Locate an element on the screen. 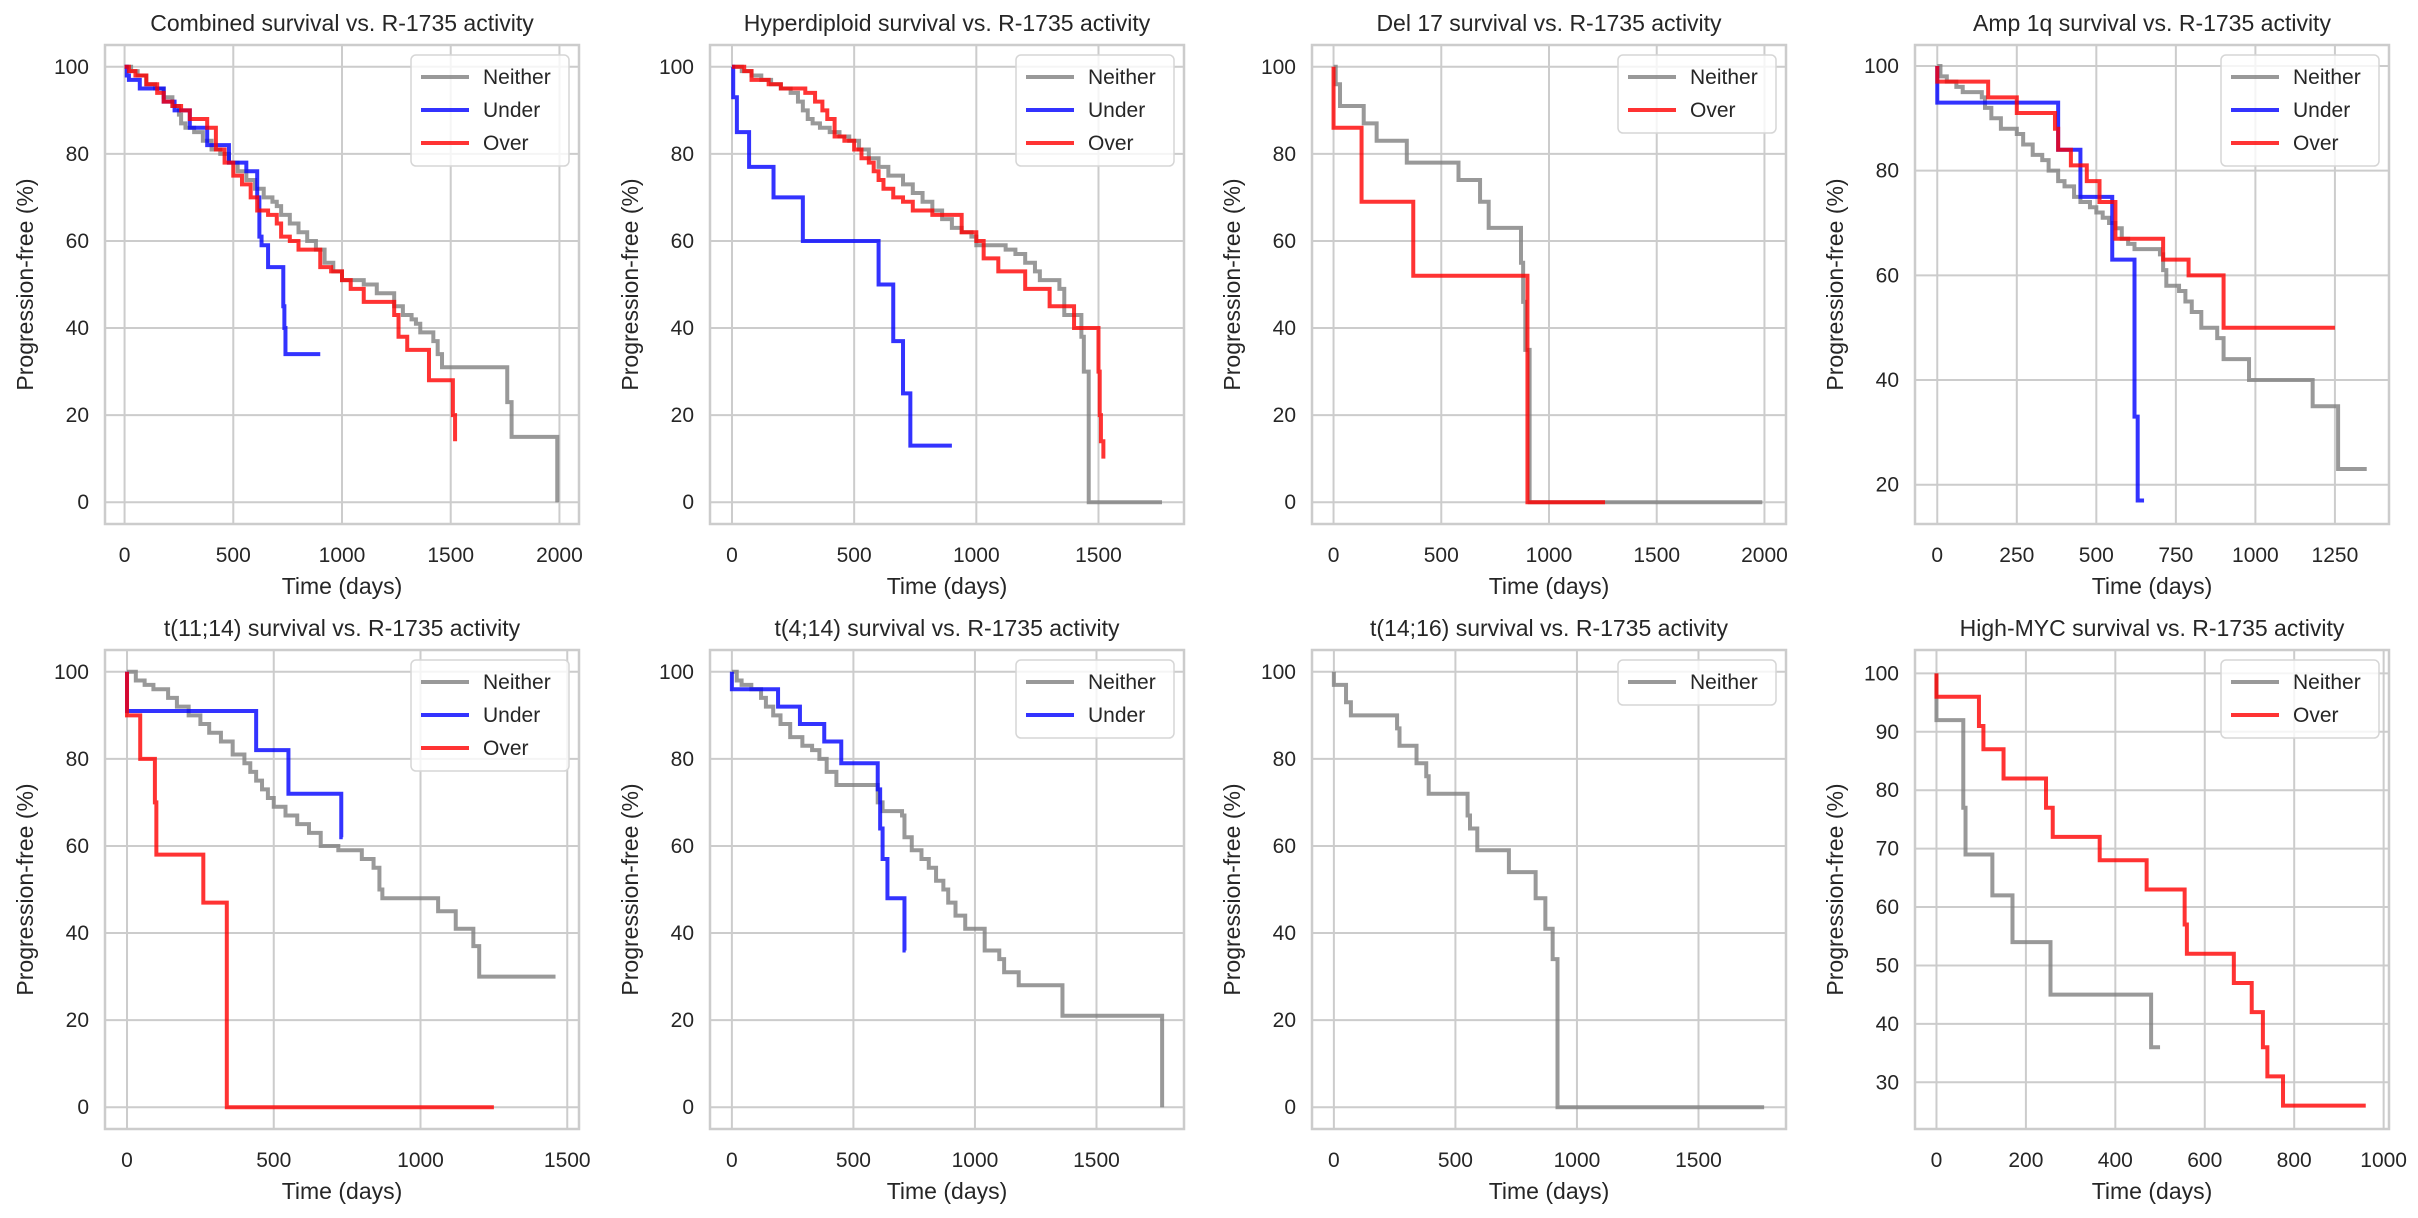 This screenshot has height=1218, width=2418. x-tick-label: 1250 is located at coordinates (2335, 555).